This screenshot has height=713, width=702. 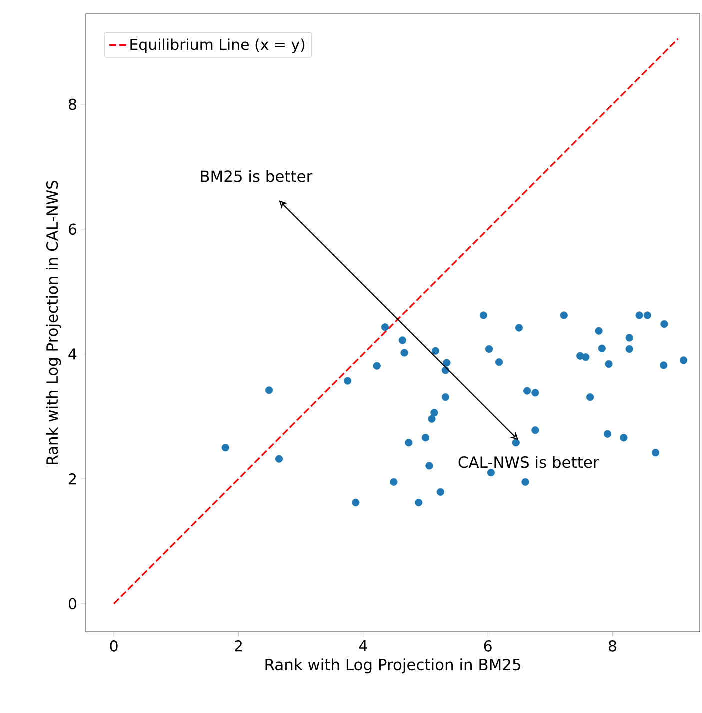 I want to click on y-tick-label: 4, so click(x=72, y=354).